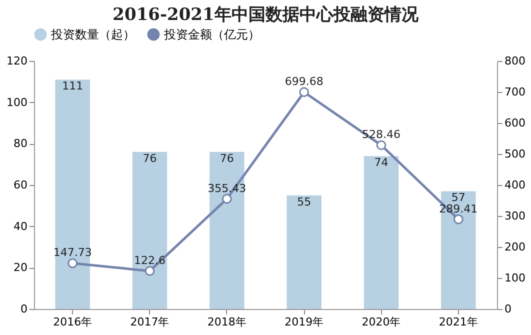  I want to click on y2-tick-label: 800, so click(515, 61).